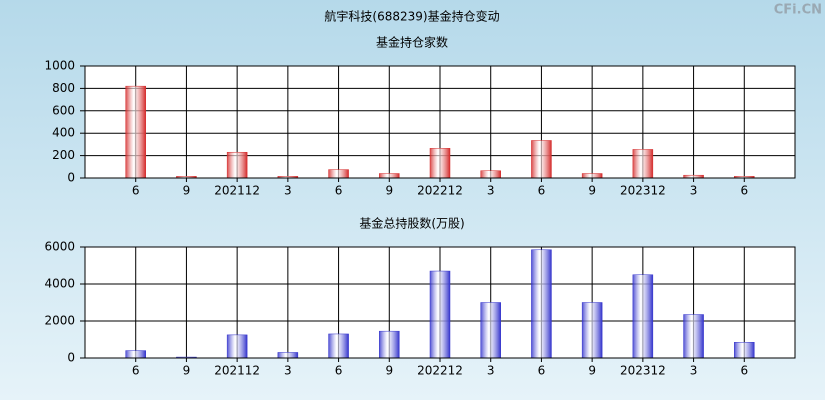  Describe the element at coordinates (59, 321) in the screenshot. I see `y-tick-label: 2000` at that location.